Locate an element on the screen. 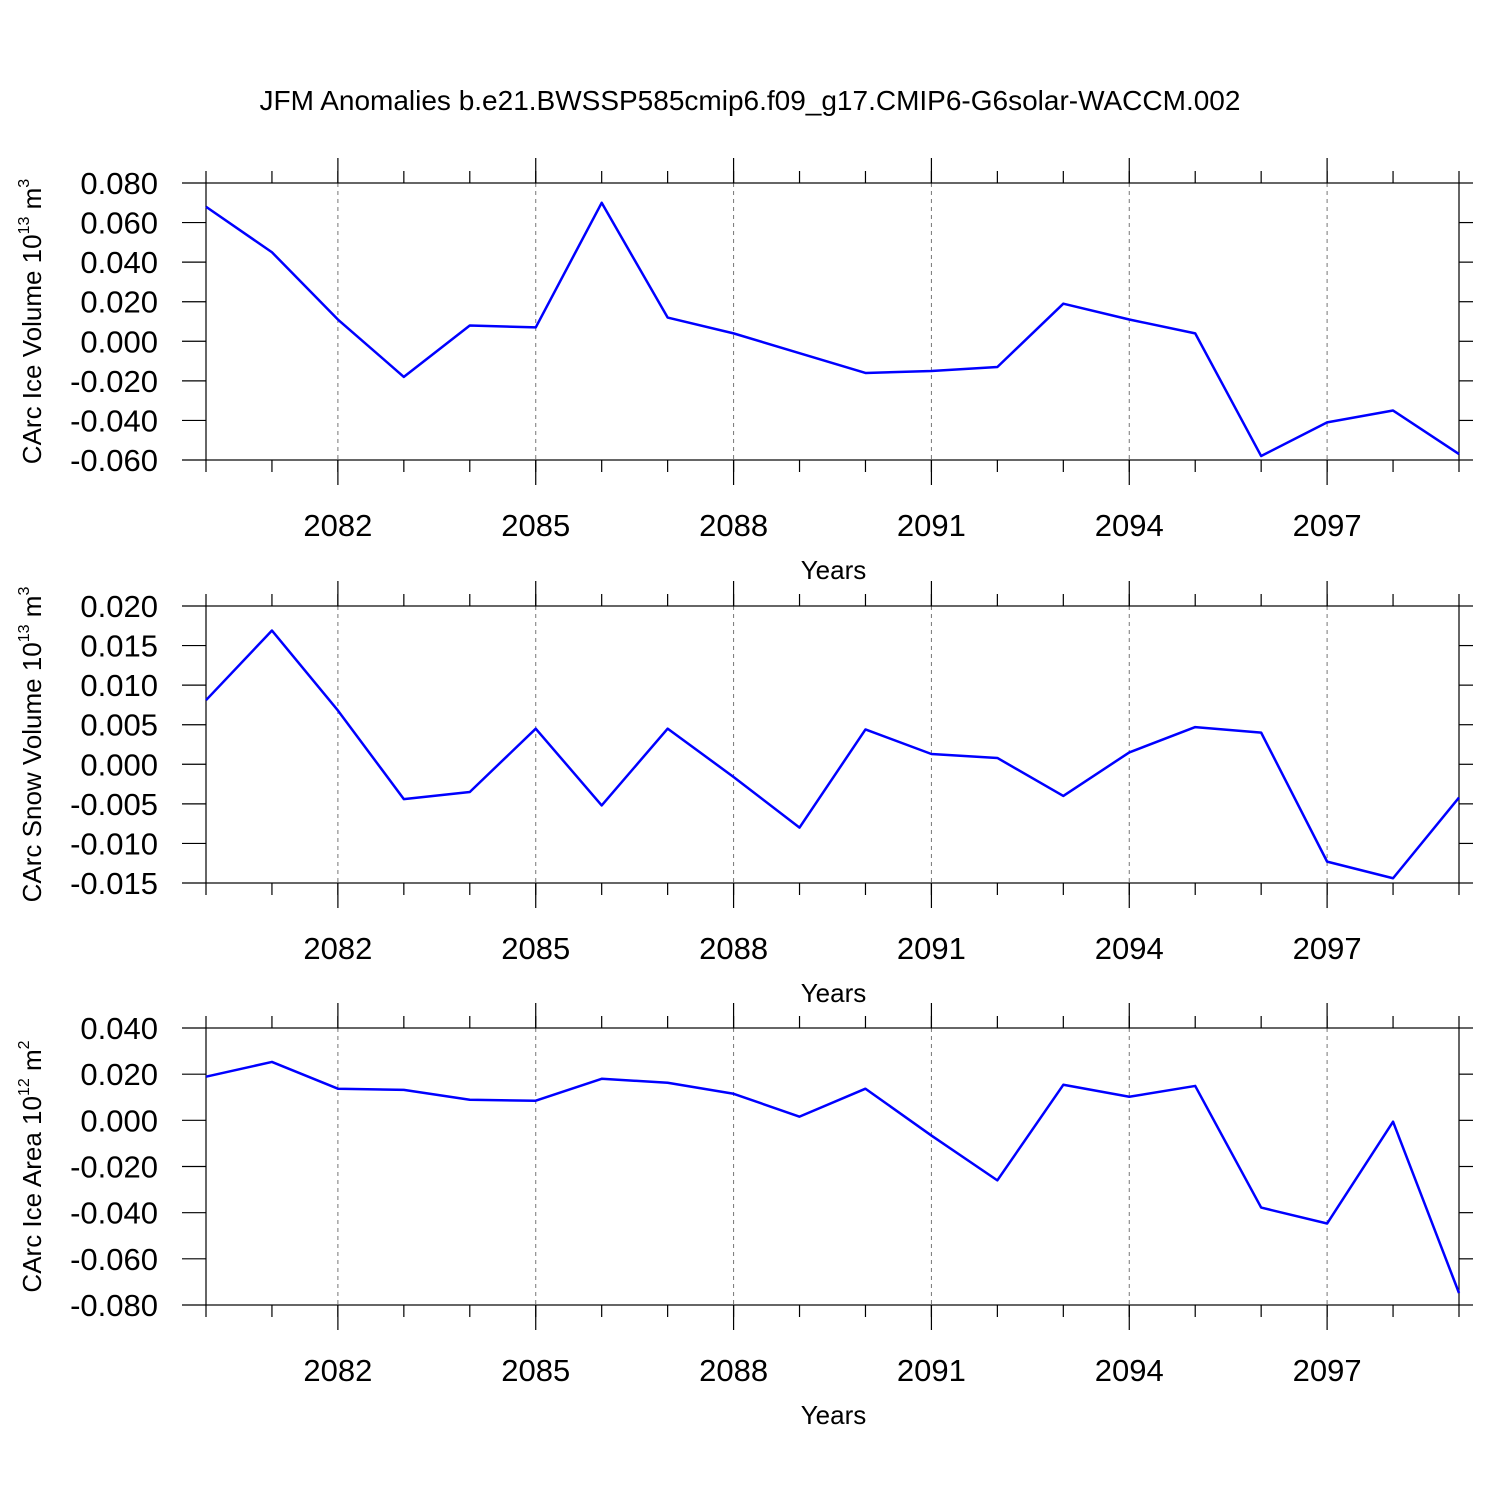 This screenshot has height=1500, width=1500. y-axis-label: CArc Snow Volume 1013 m3 is located at coordinates (31, 745).